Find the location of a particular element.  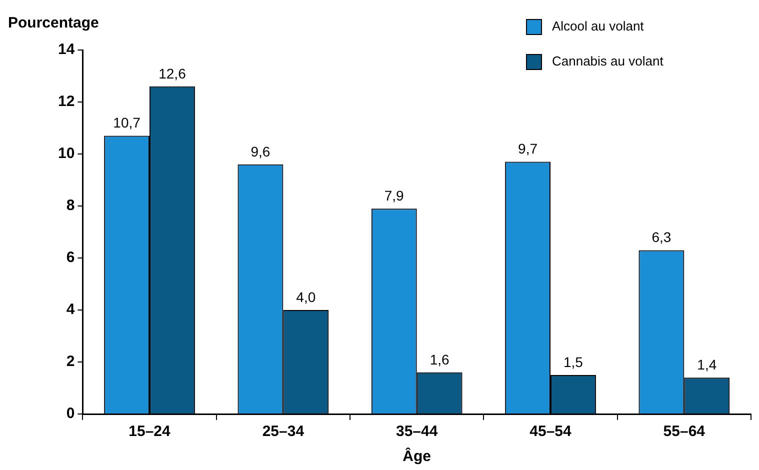

data-label: 12,6 is located at coordinates (172, 73).